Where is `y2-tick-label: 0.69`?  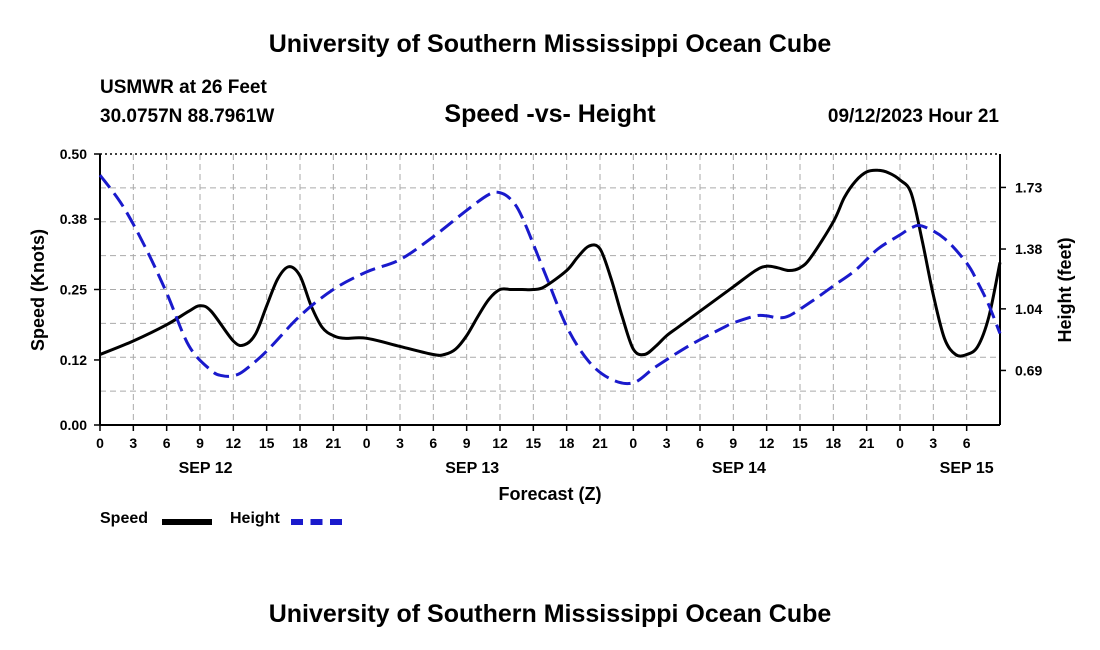
y2-tick-label: 0.69 is located at coordinates (1028, 370).